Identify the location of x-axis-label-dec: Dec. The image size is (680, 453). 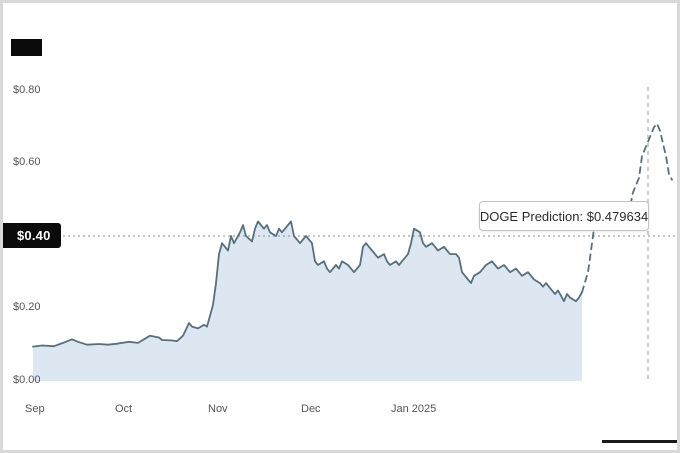
(311, 409).